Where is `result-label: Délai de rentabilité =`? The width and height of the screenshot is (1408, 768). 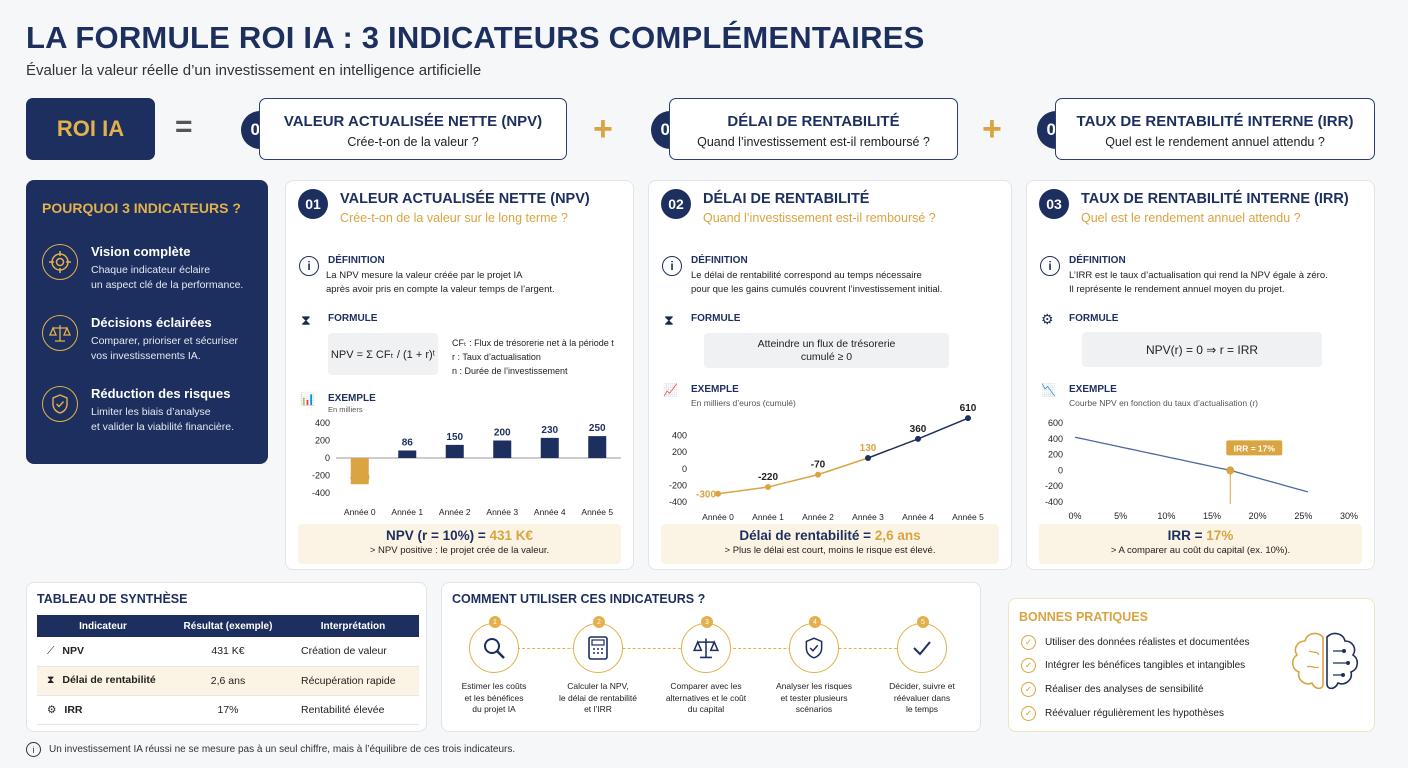
result-label: Délai de rentabilité = is located at coordinates (807, 535).